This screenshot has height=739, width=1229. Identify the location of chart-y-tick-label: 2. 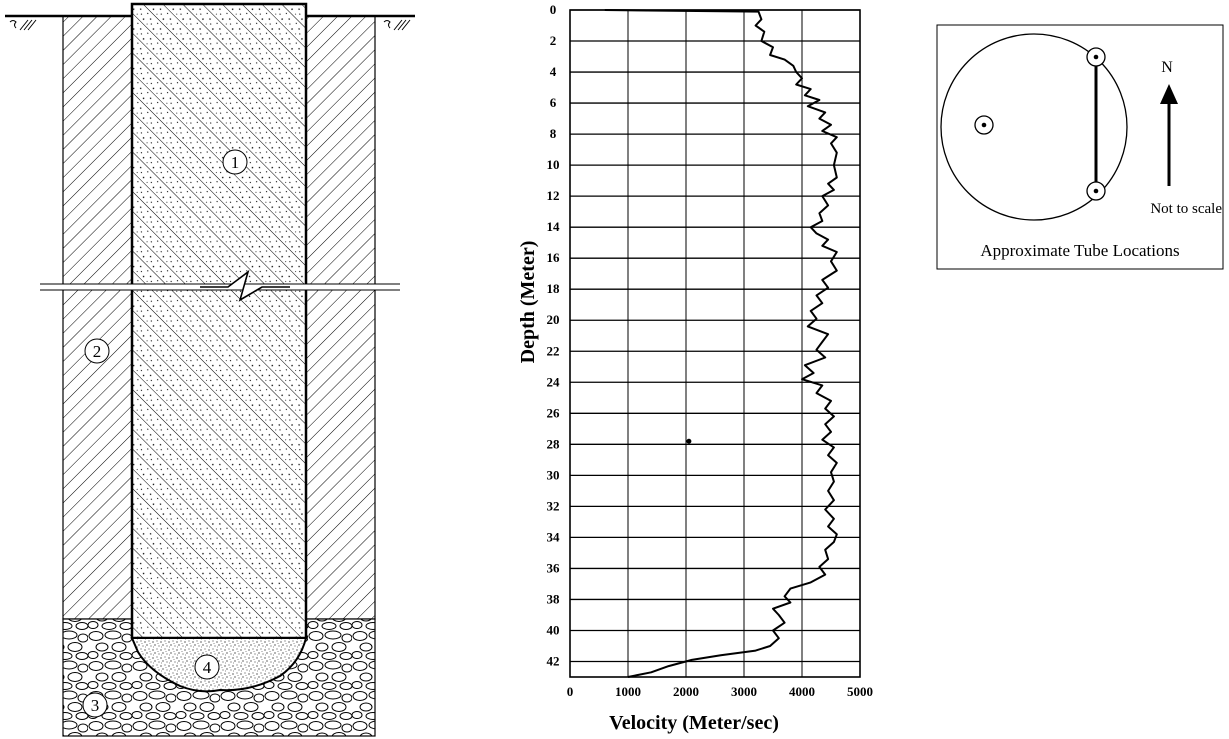
(553, 40).